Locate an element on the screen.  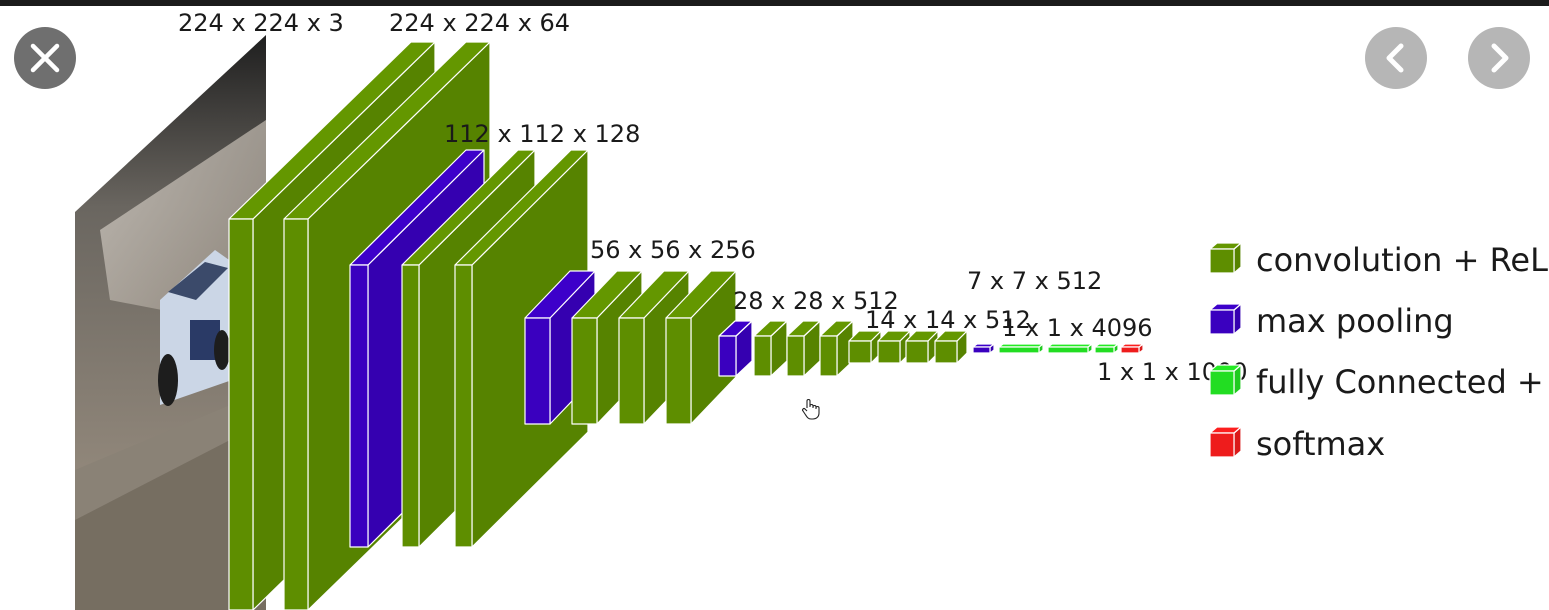
legend-item: fully Connected + ReLU is located at coordinates (1379, 382).